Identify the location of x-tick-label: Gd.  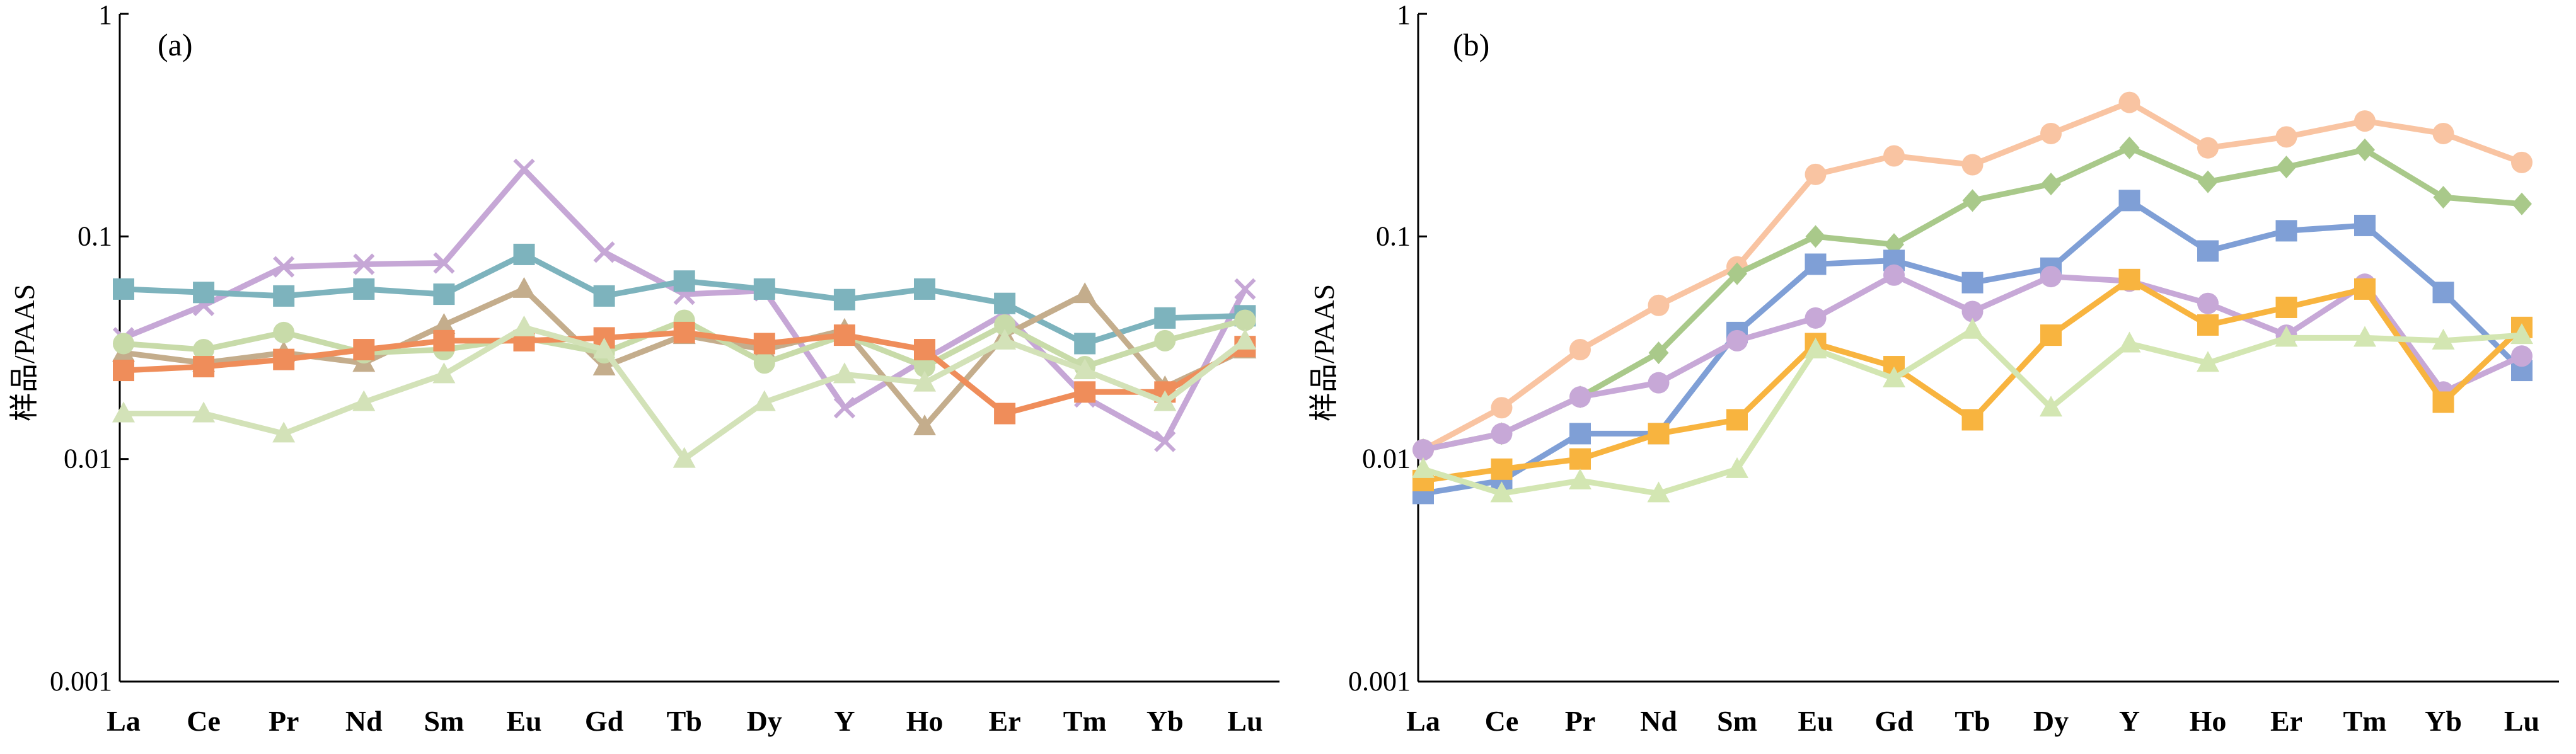
(604, 721).